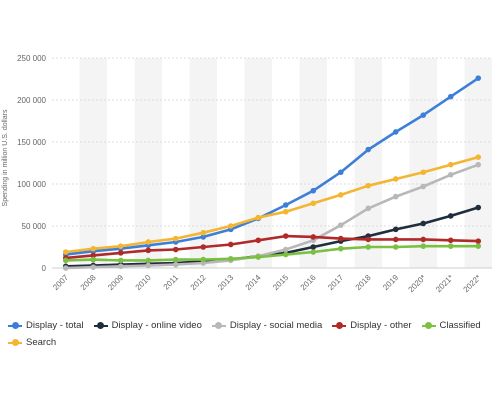  What do you see at coordinates (444, 283) in the screenshot?
I see `x-tick-label: 2021*` at bounding box center [444, 283].